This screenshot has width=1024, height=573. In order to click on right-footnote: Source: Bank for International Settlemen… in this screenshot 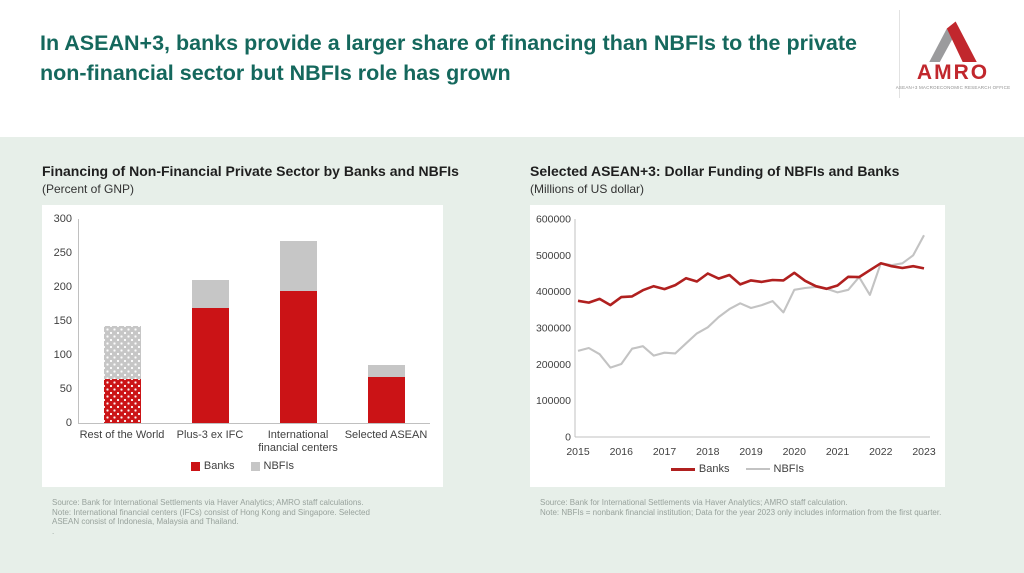, I will do `click(740, 507)`.